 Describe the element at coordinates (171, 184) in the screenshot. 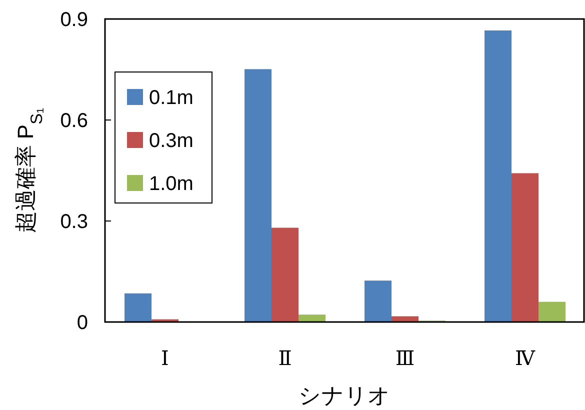

I see `legend-label: 1.0m` at that location.